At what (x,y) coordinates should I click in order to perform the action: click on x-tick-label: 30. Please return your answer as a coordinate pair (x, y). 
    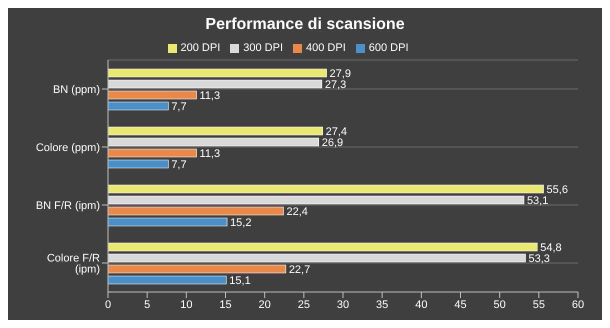
    Looking at the image, I should click on (343, 304).